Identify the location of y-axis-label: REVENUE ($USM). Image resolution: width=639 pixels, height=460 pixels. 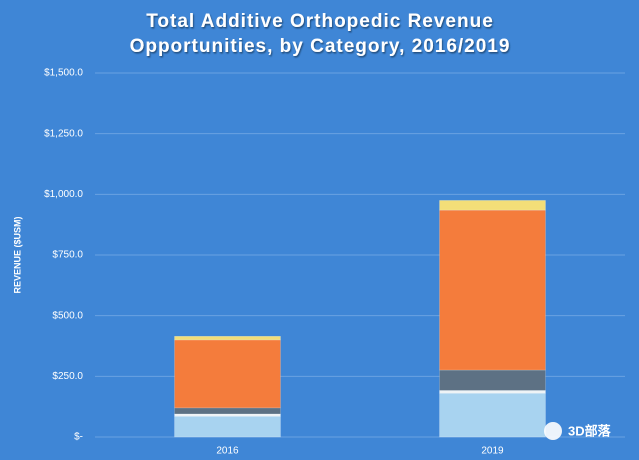
(17, 254).